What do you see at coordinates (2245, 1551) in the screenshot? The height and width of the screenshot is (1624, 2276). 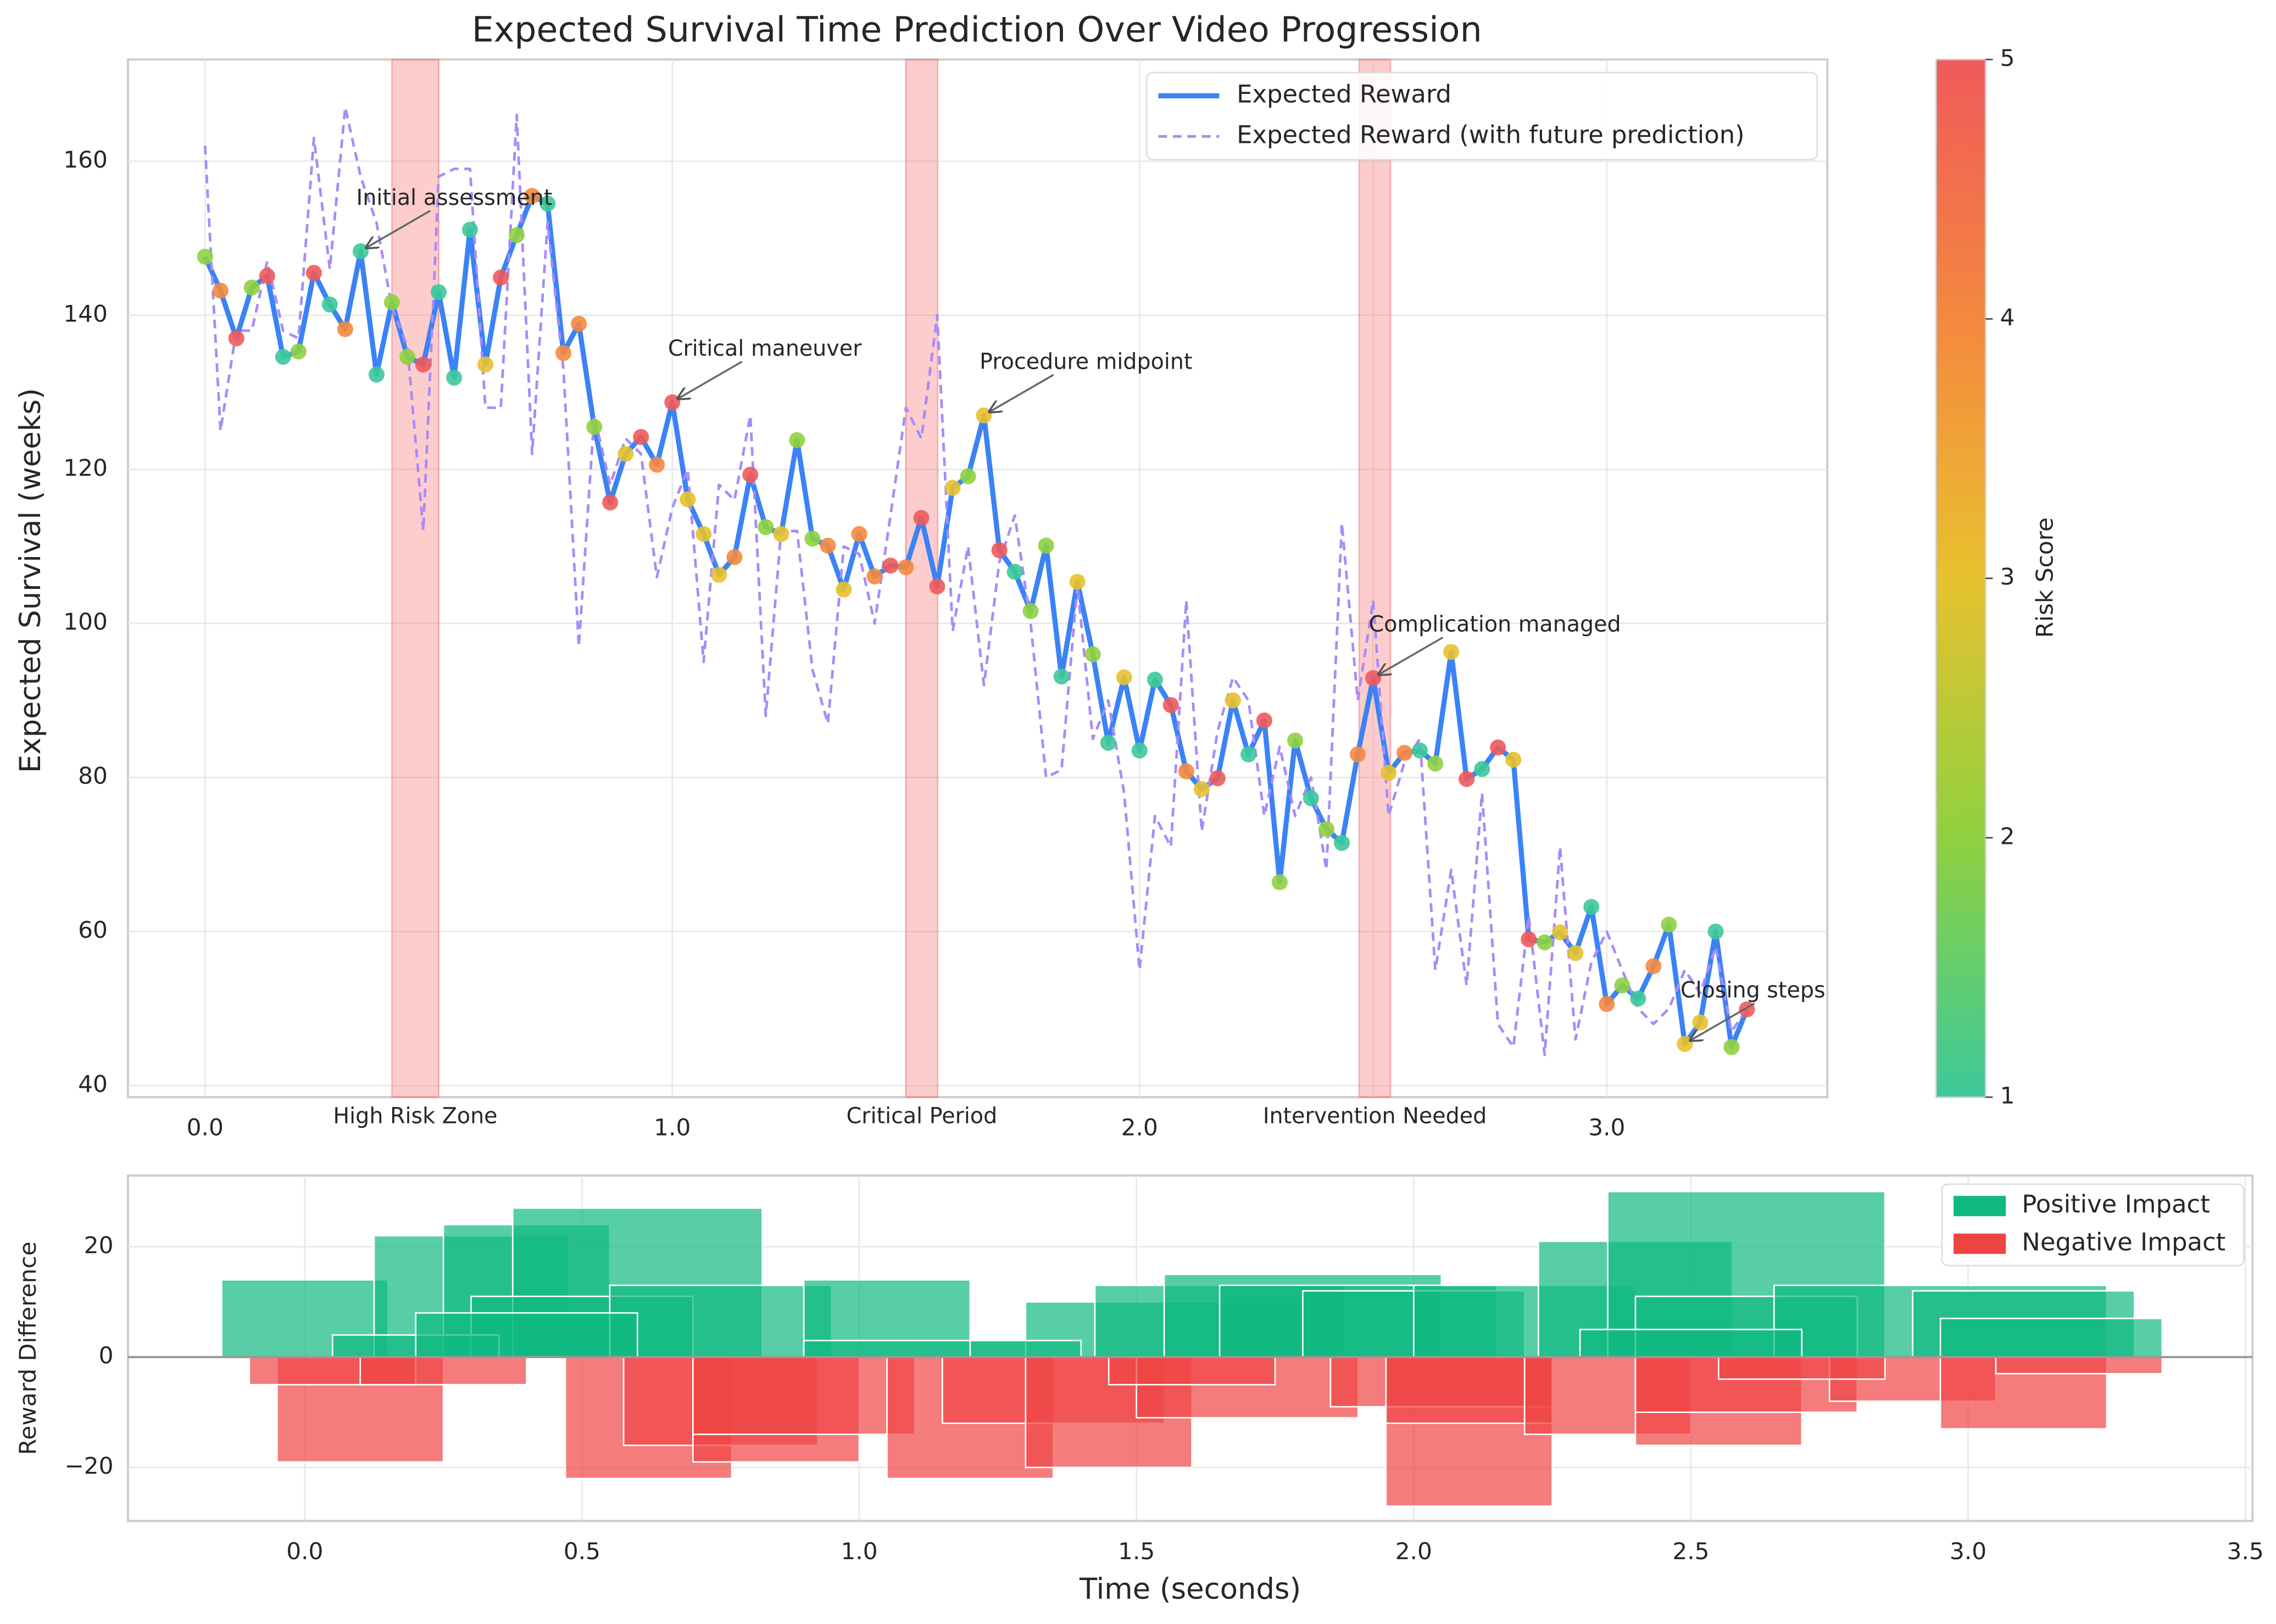 I see `x-tick-label: 3.5` at bounding box center [2245, 1551].